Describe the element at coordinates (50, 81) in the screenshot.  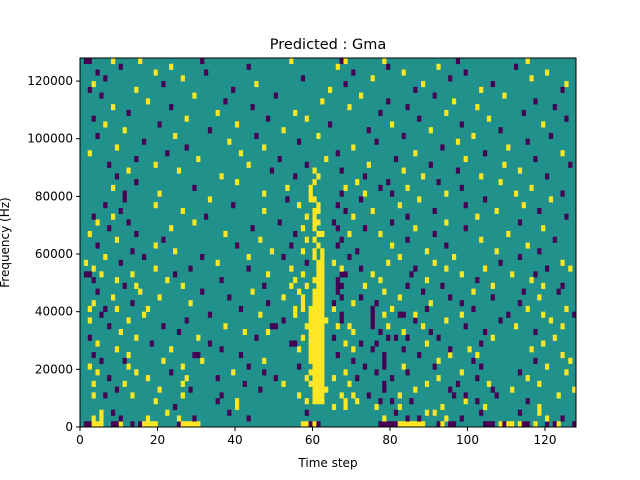
I see `y-tick-label: 120000` at that location.